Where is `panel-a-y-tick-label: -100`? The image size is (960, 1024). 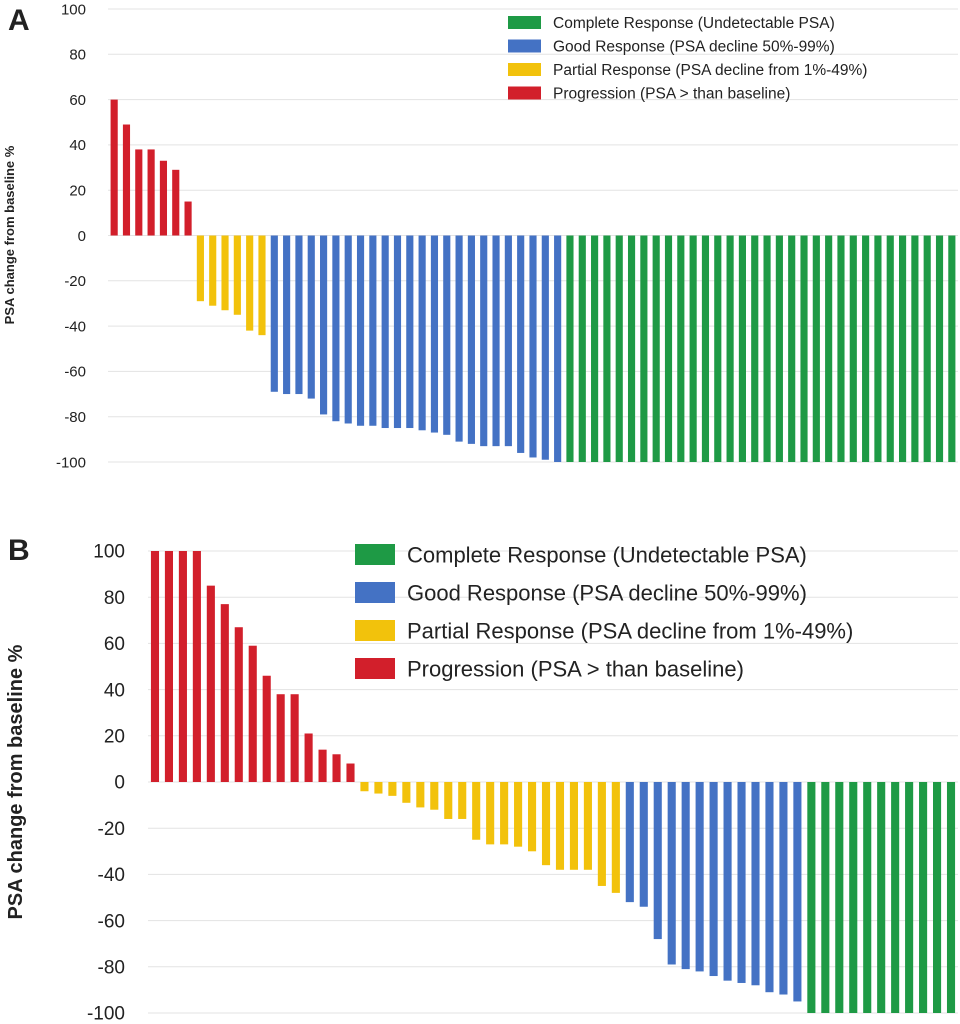
panel-a-y-tick-label: -100 is located at coordinates (71, 462).